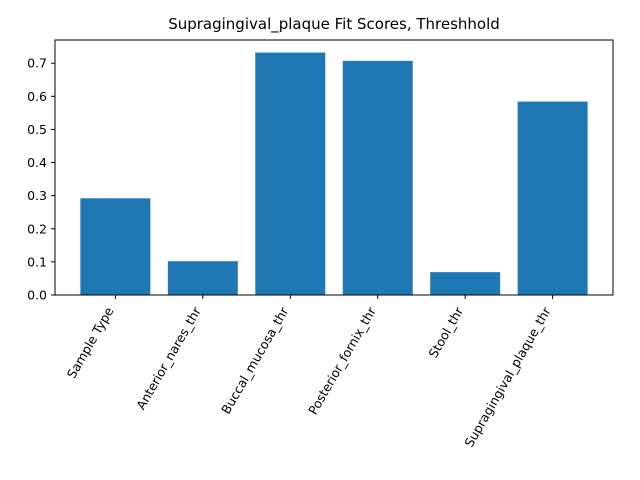 This screenshot has height=480, width=640. Describe the element at coordinates (168, 358) in the screenshot. I see `x-tick-label: Anterior_nares_thr` at that location.